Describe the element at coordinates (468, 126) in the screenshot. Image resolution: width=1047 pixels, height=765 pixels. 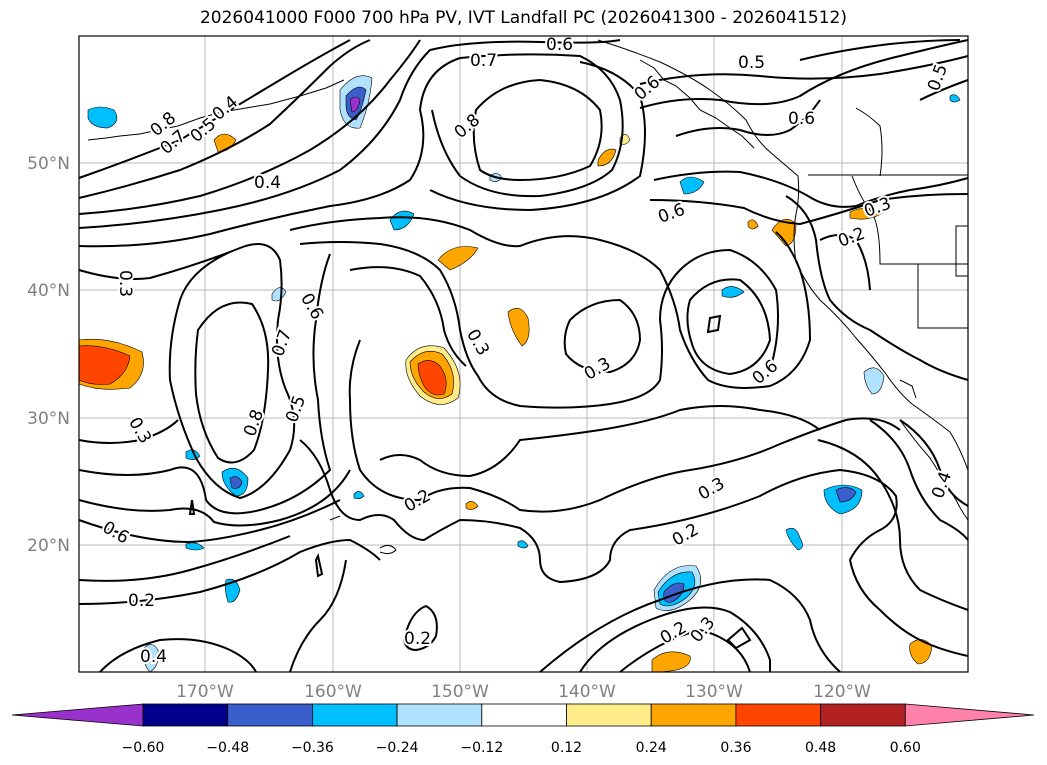
I see `contour-label: 0.8` at that location.